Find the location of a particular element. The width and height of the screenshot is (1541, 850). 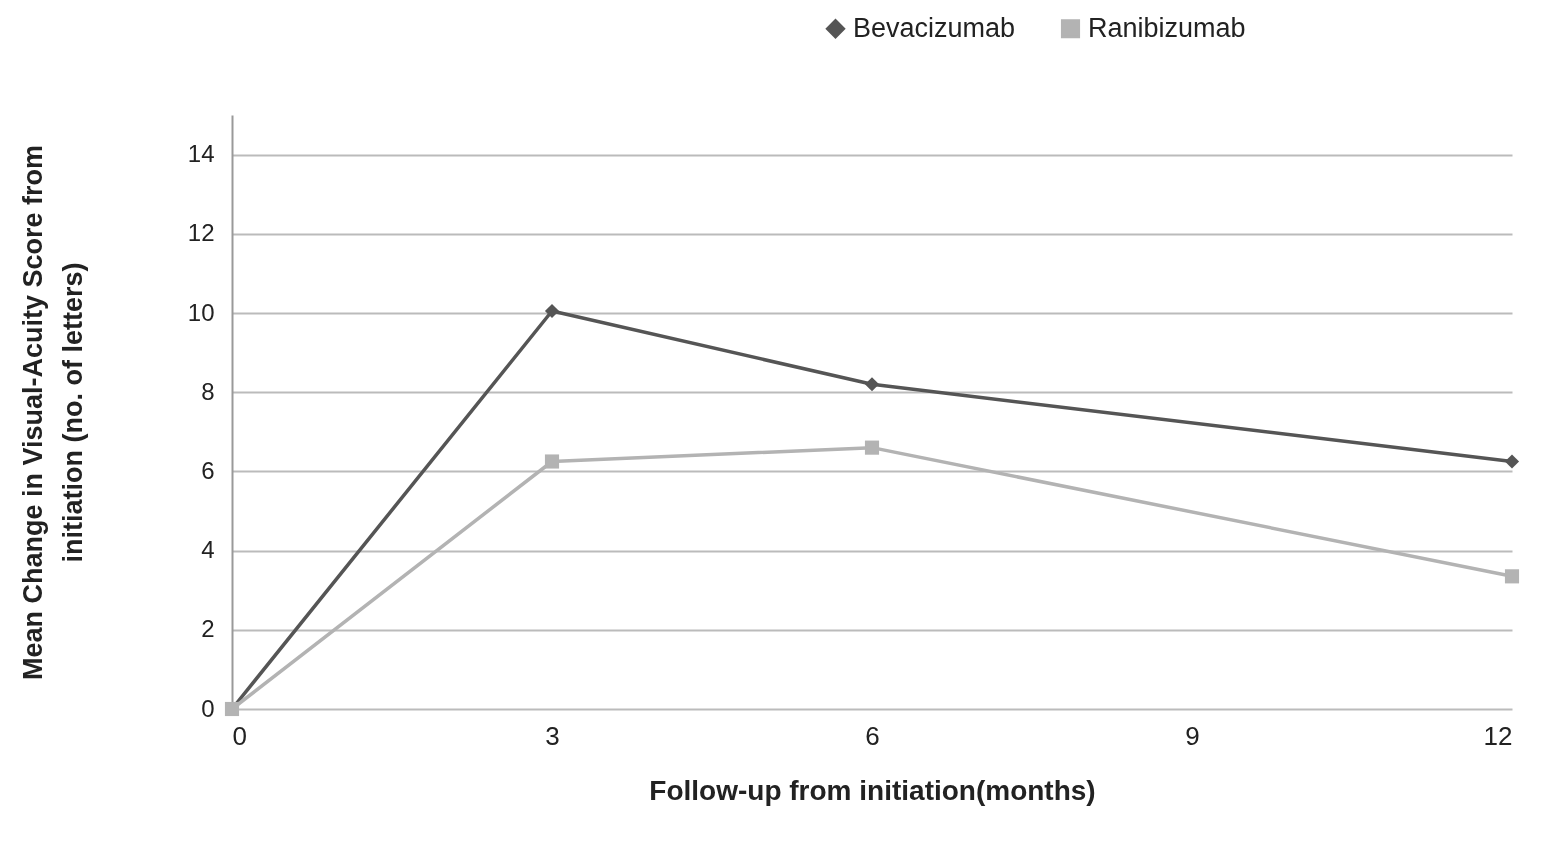

x-axis-title: Follow-up from initiation(months) is located at coordinates (872, 790).